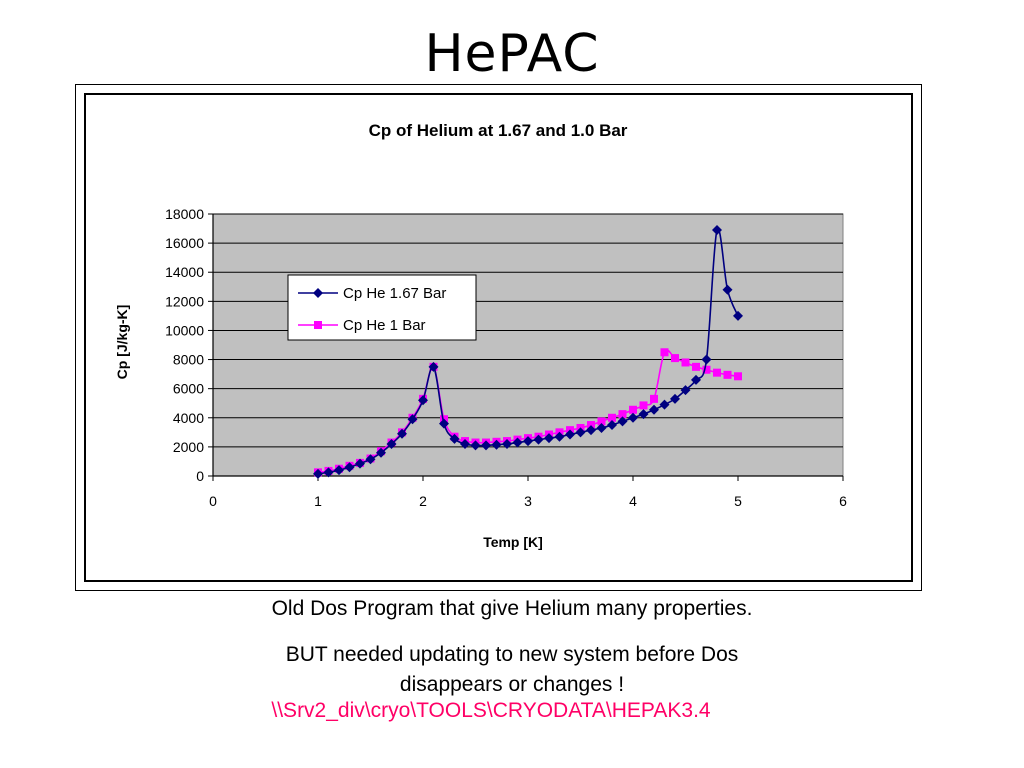 Image resolution: width=1024 pixels, height=768 pixels. I want to click on y-tick-label: 14000, so click(184, 272).